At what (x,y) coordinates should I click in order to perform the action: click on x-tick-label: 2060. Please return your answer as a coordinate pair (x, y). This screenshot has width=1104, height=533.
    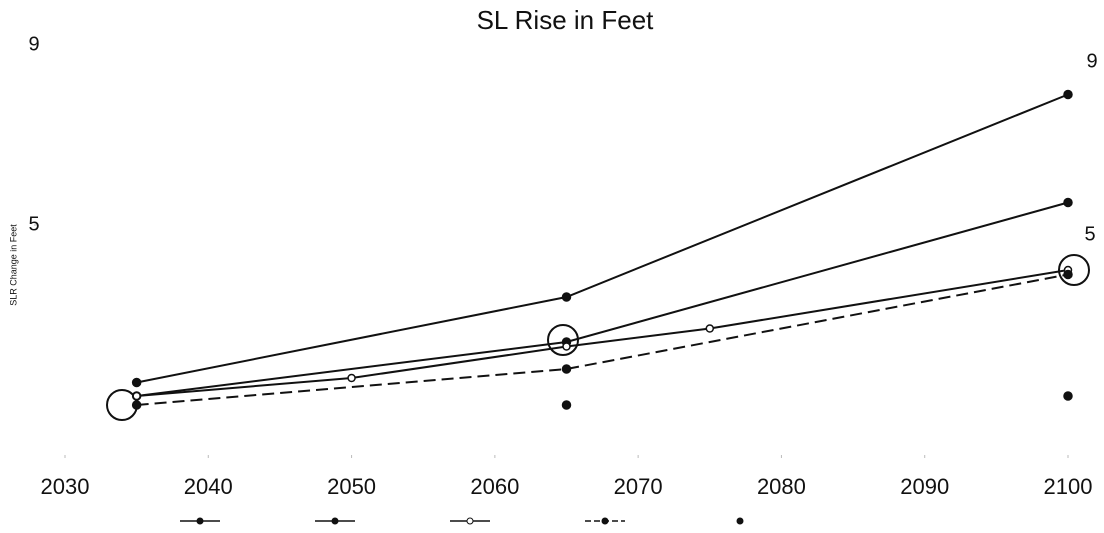
    Looking at the image, I should click on (494, 486).